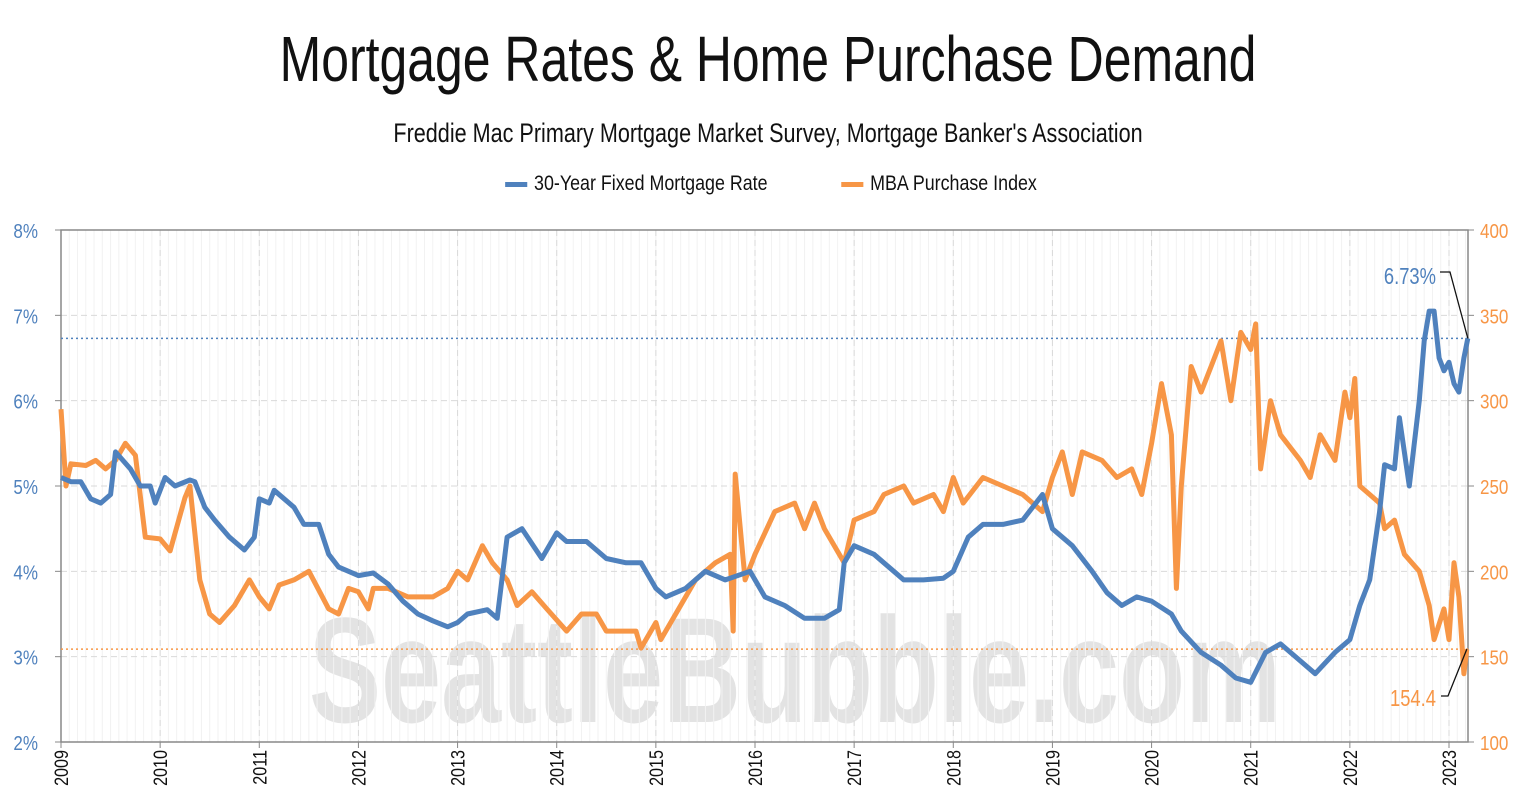  I want to click on left-tick-label: 3%, so click(25, 657).